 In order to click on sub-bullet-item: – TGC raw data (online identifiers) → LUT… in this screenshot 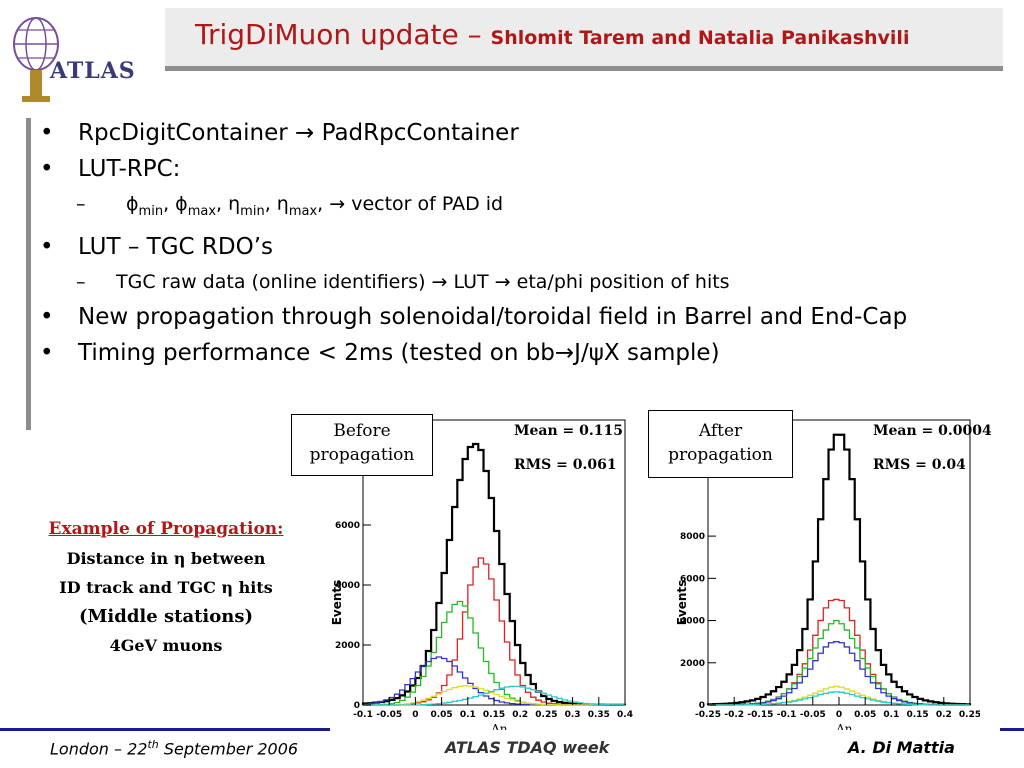, I will do `click(530, 282)`.